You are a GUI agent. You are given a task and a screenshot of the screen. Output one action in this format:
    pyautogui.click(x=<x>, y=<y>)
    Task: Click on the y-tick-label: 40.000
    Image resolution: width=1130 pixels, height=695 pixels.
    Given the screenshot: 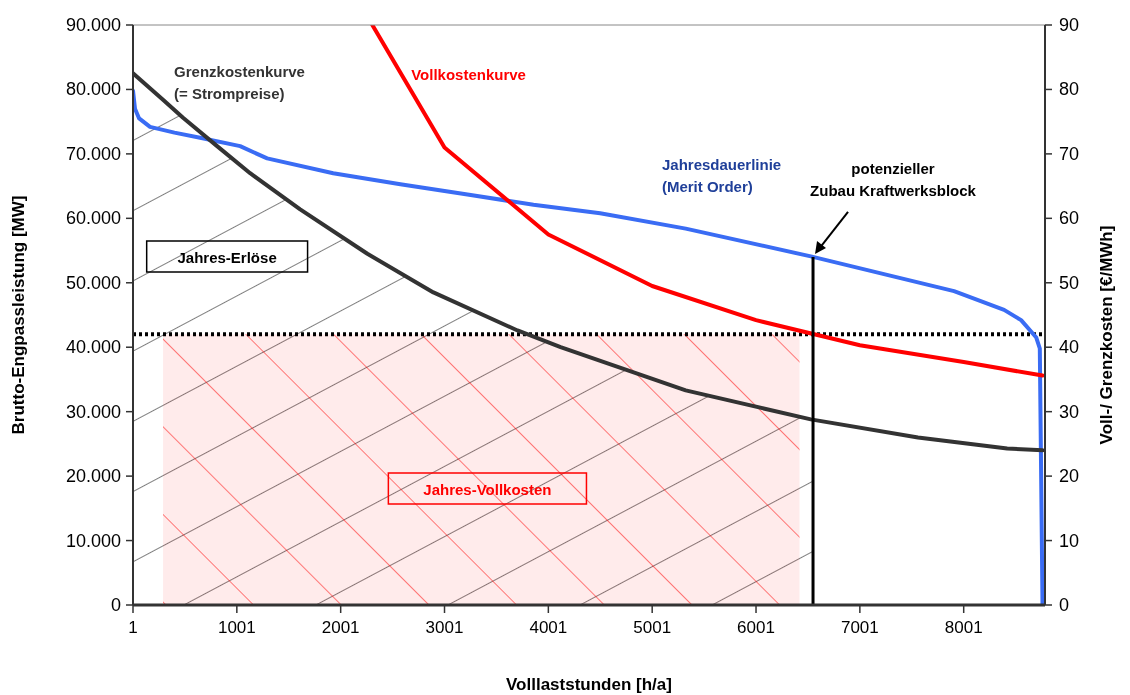 What is the action you would take?
    pyautogui.click(x=93, y=347)
    